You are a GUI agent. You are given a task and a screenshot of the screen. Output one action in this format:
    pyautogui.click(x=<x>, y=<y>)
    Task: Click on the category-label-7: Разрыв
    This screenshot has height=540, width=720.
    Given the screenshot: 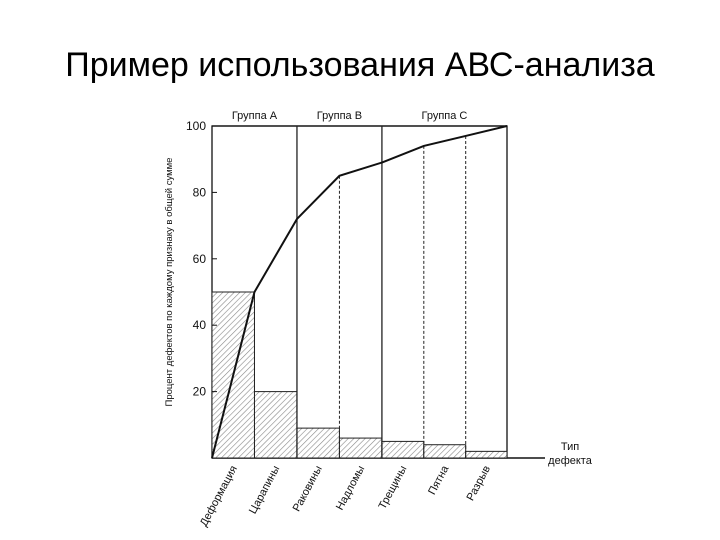 What is the action you would take?
    pyautogui.click(x=479, y=483)
    